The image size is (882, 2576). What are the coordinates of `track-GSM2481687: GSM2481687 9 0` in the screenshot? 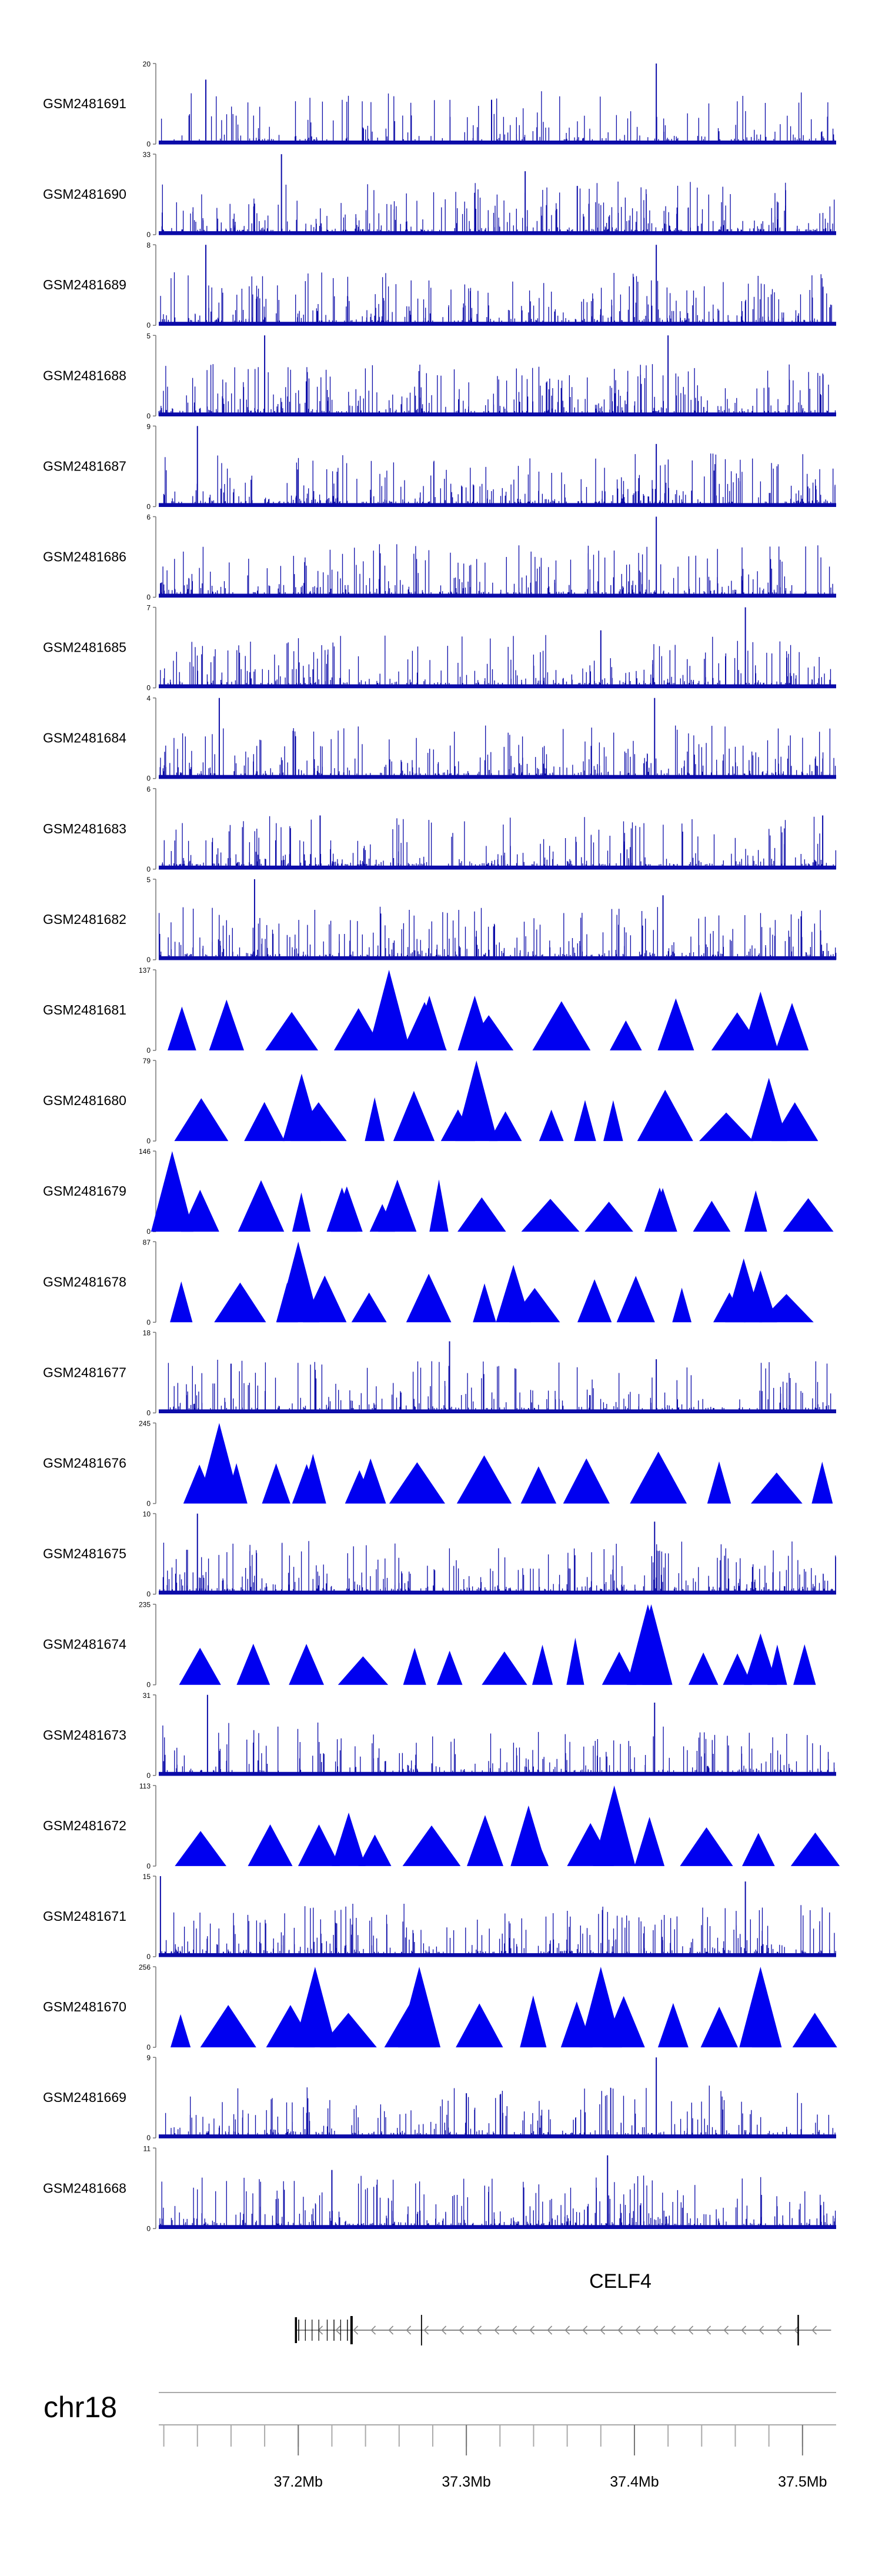 It's located at (439, 466).